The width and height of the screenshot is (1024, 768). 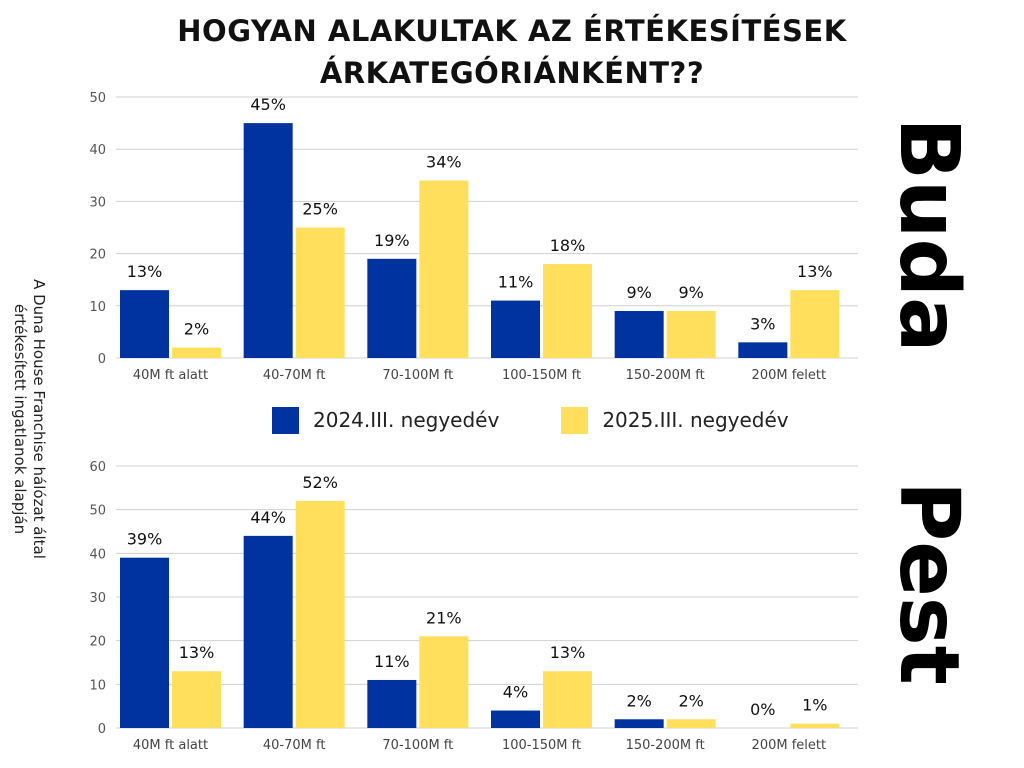 I want to click on legend-item-2025: 2025.III. negyedév, so click(x=675, y=420).